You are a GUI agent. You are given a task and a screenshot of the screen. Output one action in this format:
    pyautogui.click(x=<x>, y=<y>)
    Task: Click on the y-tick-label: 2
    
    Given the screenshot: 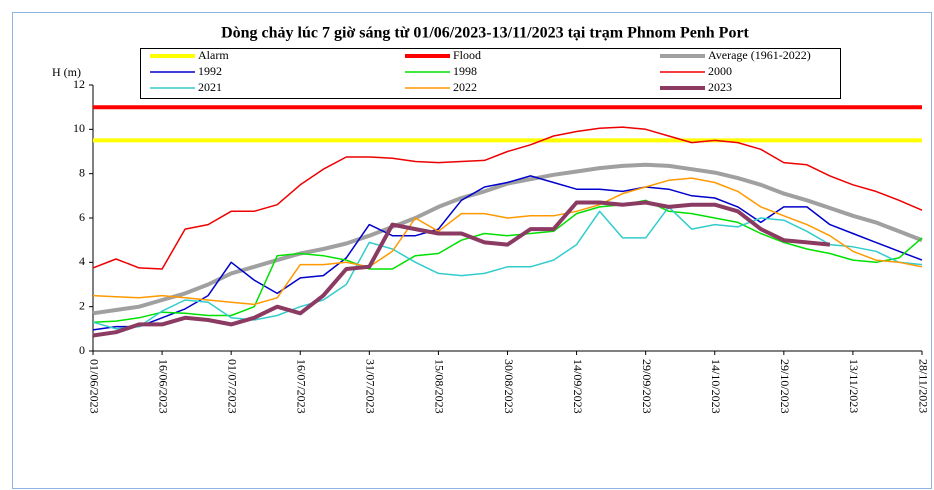 What is the action you would take?
    pyautogui.click(x=82, y=305)
    